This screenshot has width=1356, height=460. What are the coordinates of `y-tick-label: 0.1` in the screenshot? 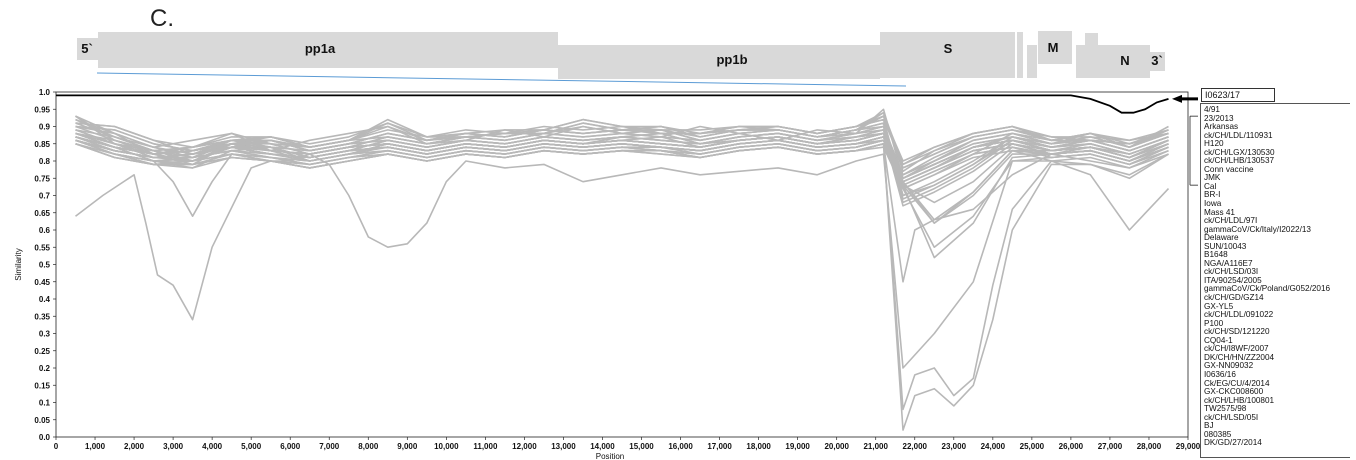 It's located at (45, 403).